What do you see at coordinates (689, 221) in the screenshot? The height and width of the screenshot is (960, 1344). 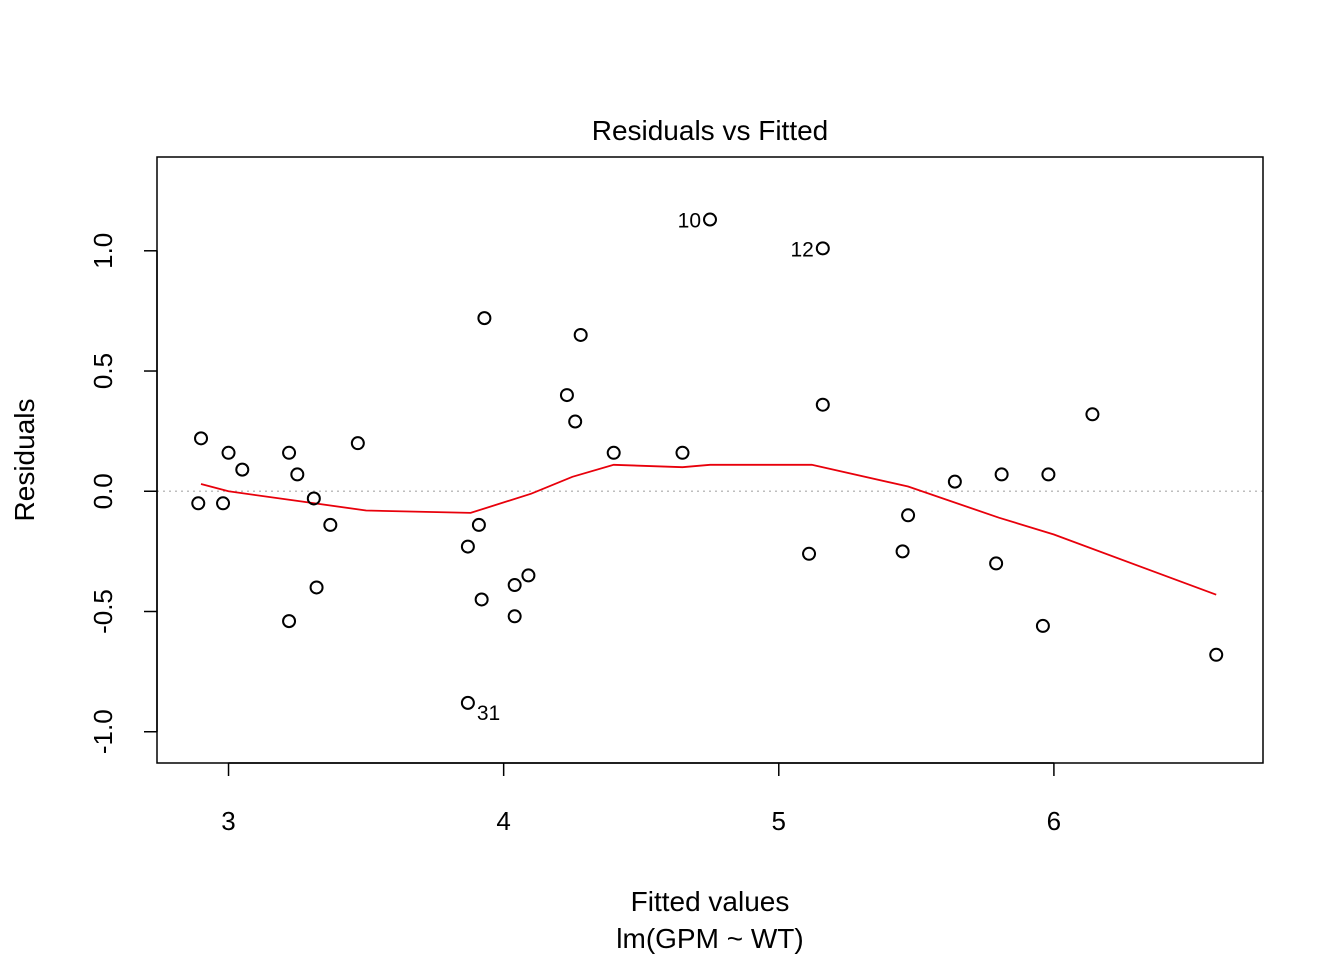 I see `point-label-10: 10` at bounding box center [689, 221].